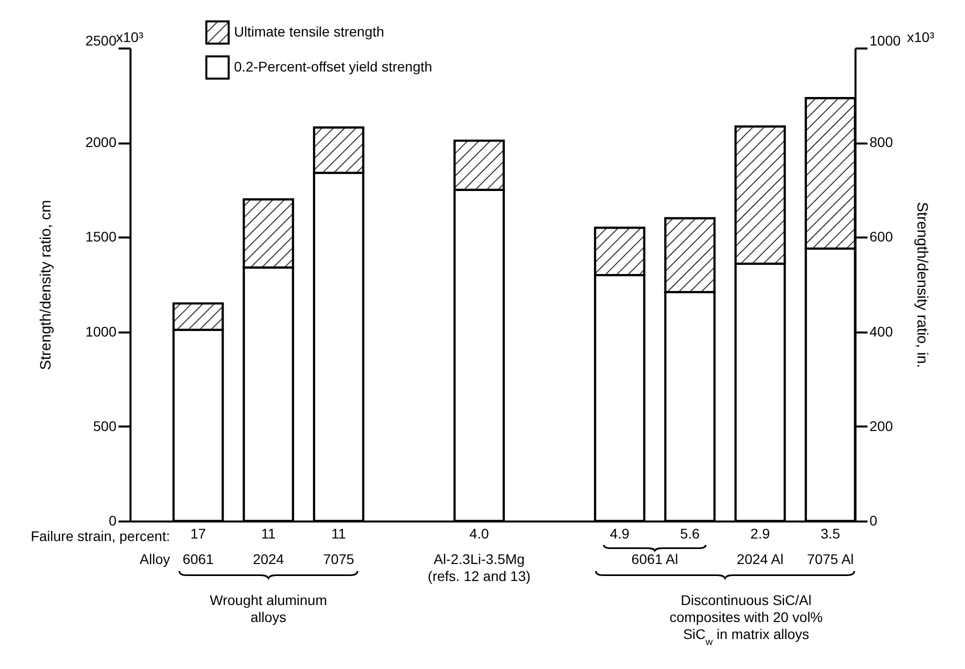 This screenshot has height=669, width=965. What do you see at coordinates (760, 534) in the screenshot?
I see `x-tick-label: 2.9` at bounding box center [760, 534].